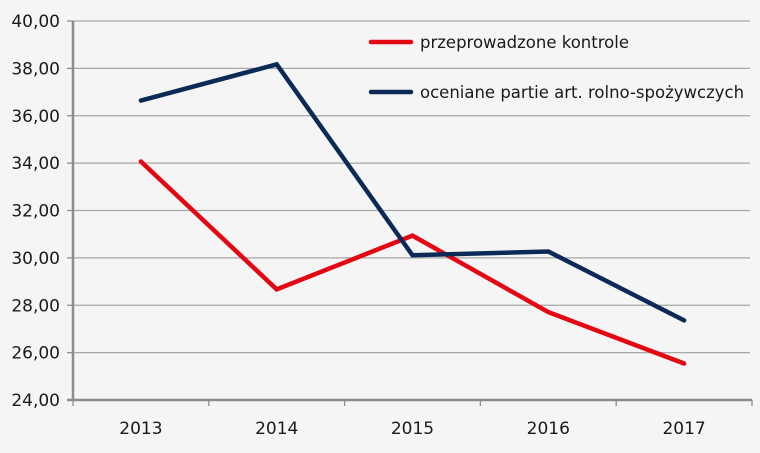 This screenshot has height=453, width=760. What do you see at coordinates (35, 306) in the screenshot?
I see `y-tick-label: 28,00` at bounding box center [35, 306].